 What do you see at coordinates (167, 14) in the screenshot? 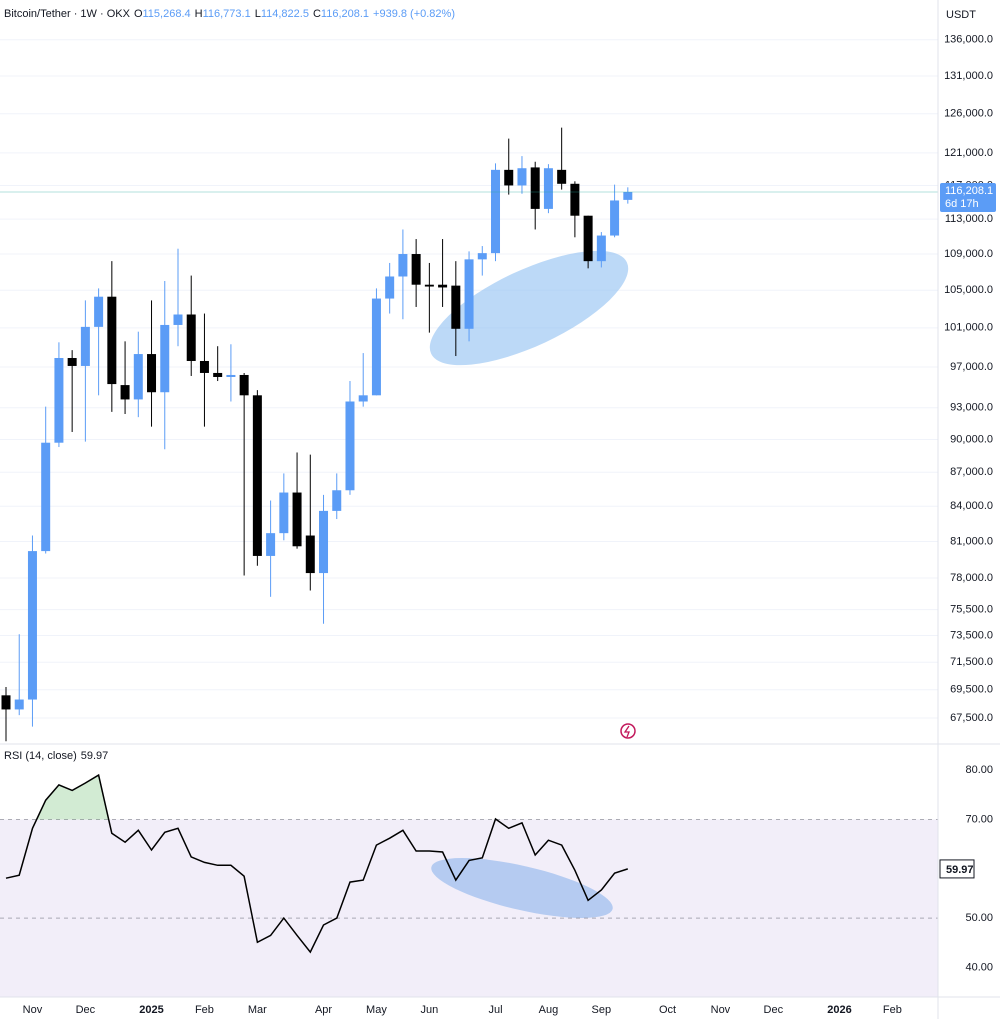
I see `ohlc-value: 115,268.4` at bounding box center [167, 14].